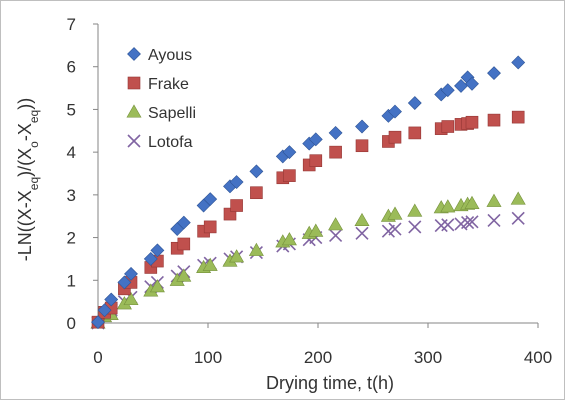 The image size is (565, 400). I want to click on legend-label-sapelli: Sapelli, so click(172, 113).